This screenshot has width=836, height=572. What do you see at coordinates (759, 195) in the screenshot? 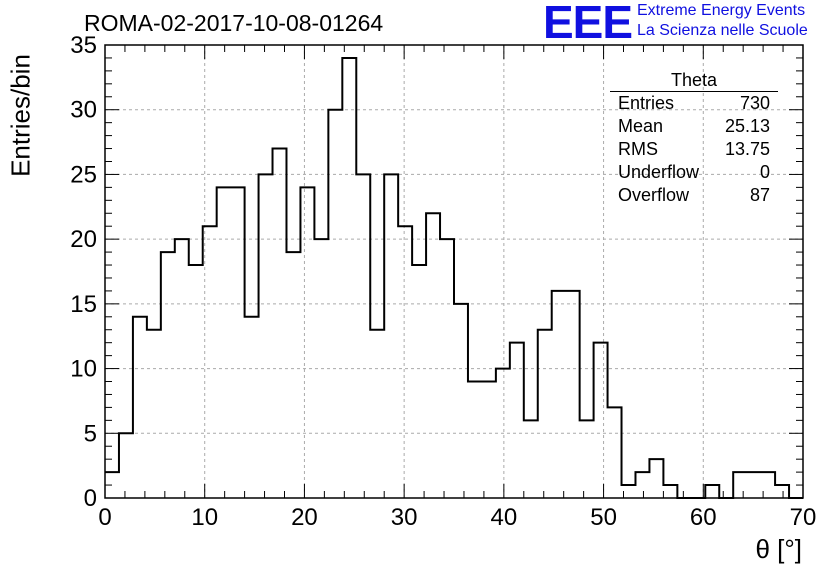
I see `stats-value: 87` at bounding box center [759, 195].